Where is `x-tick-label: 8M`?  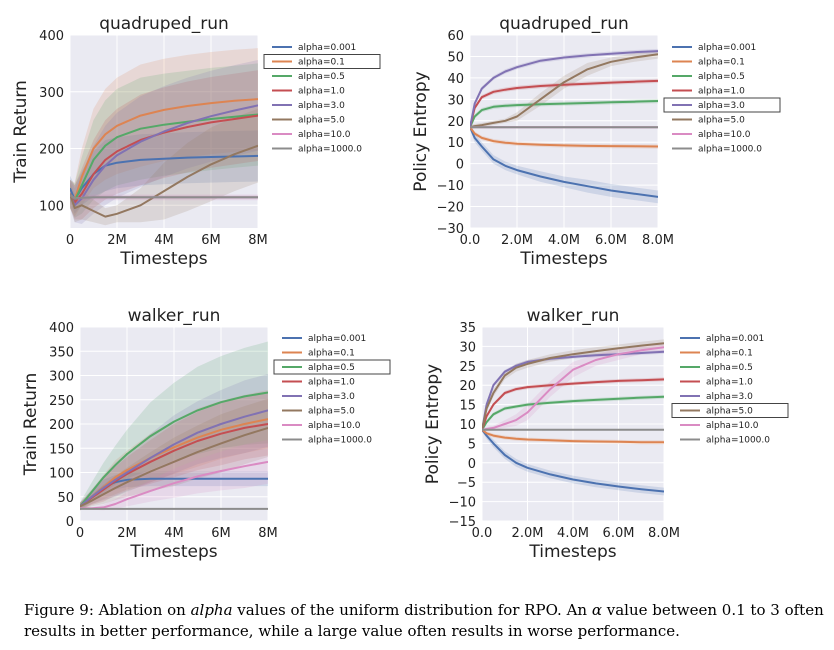
x-tick-label: 8M is located at coordinates (268, 533).